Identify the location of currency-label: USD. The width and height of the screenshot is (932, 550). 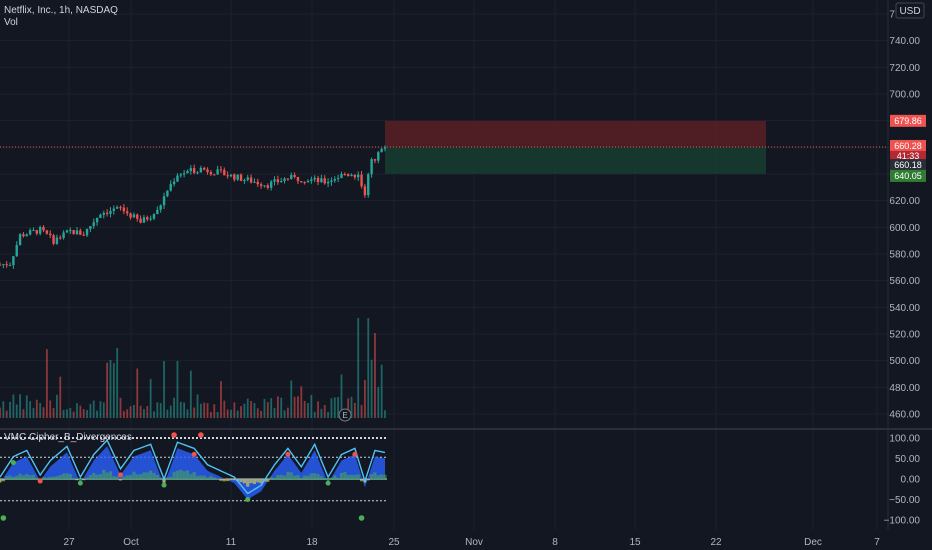
(909, 11).